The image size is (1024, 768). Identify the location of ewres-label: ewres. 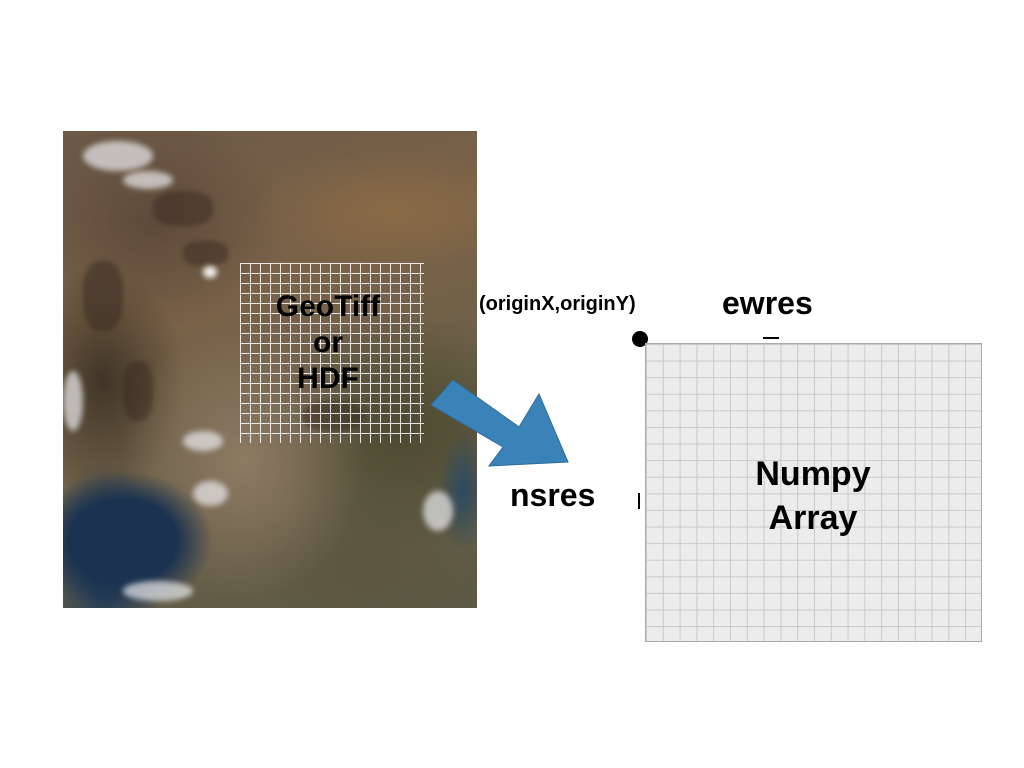
(767, 303).